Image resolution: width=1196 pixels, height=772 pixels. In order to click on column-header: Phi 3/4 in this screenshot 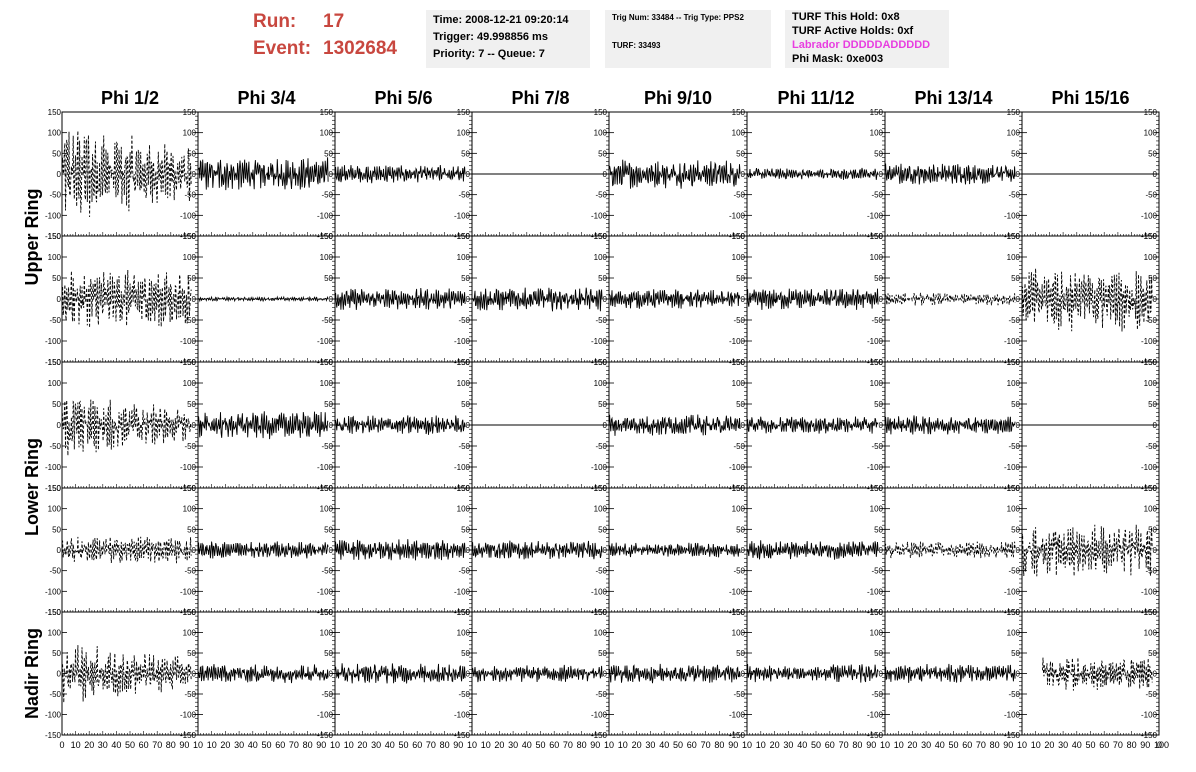, I will do `click(266, 98)`.